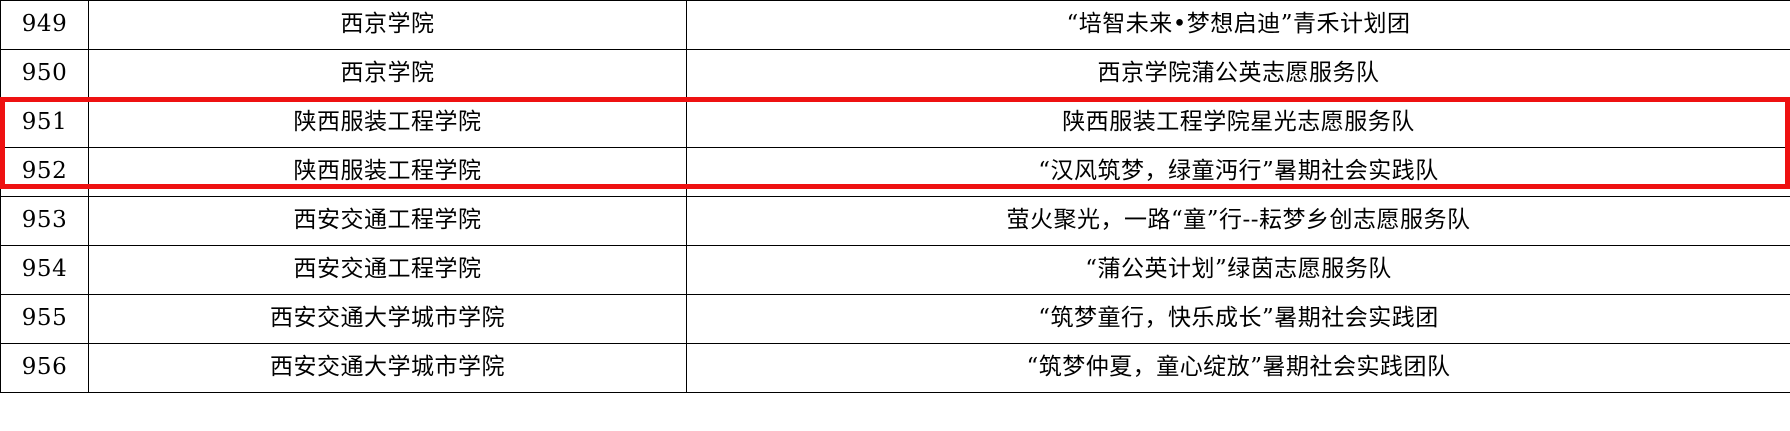  I want to click on cell-project: “培智未来•梦想启迪”青禾计划团, so click(1238, 25).